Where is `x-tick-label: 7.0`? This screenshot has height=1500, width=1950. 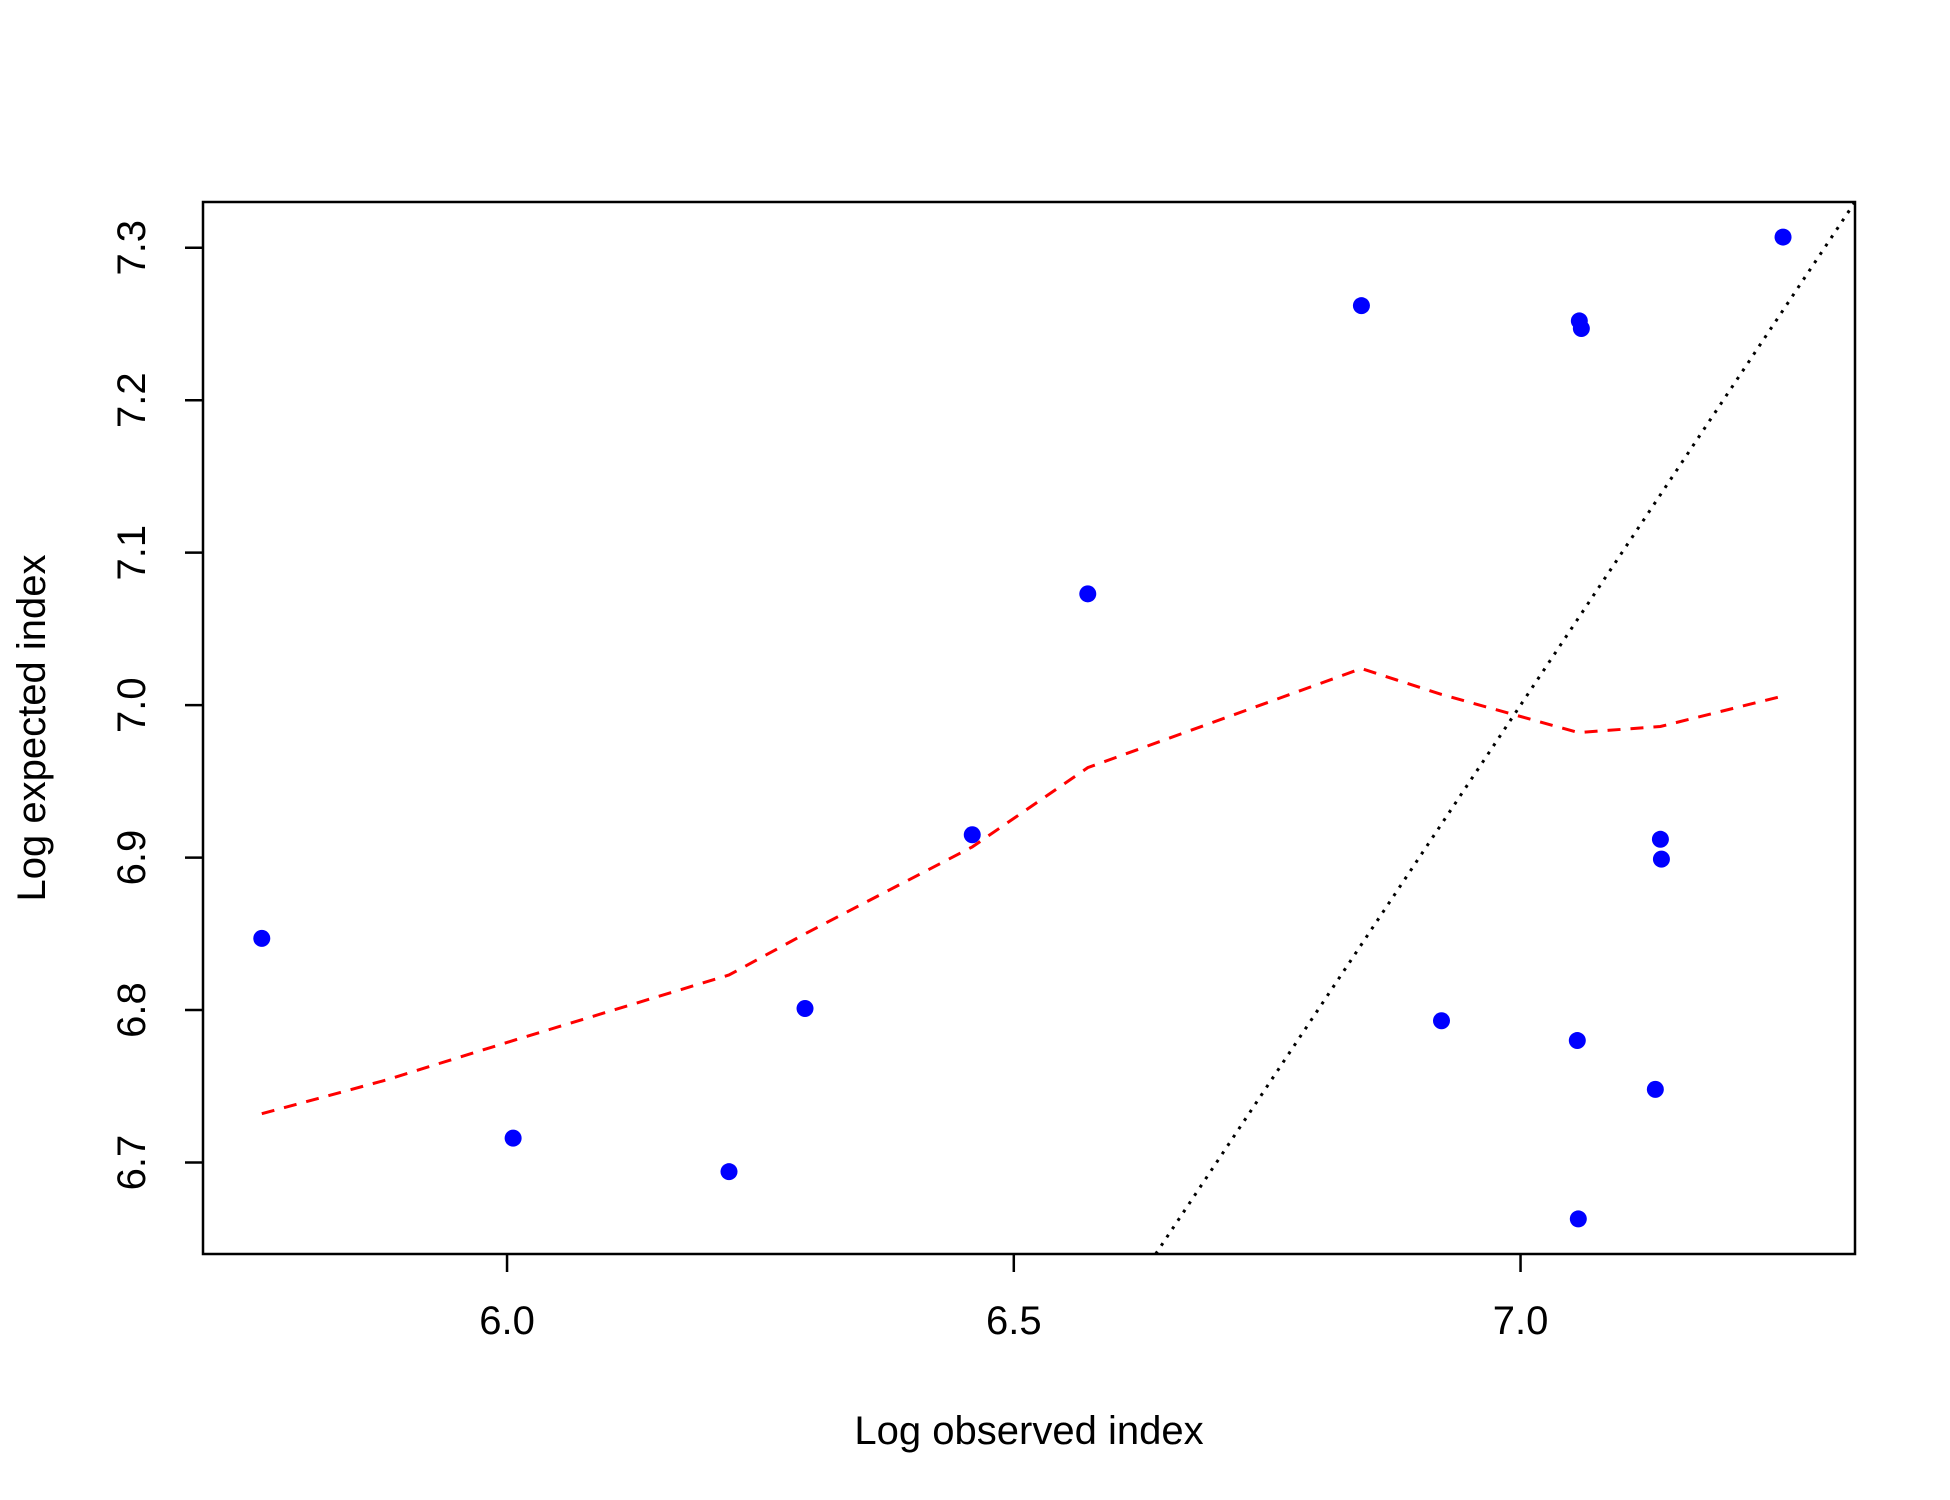 x-tick-label: 7.0 is located at coordinates (1521, 1321).